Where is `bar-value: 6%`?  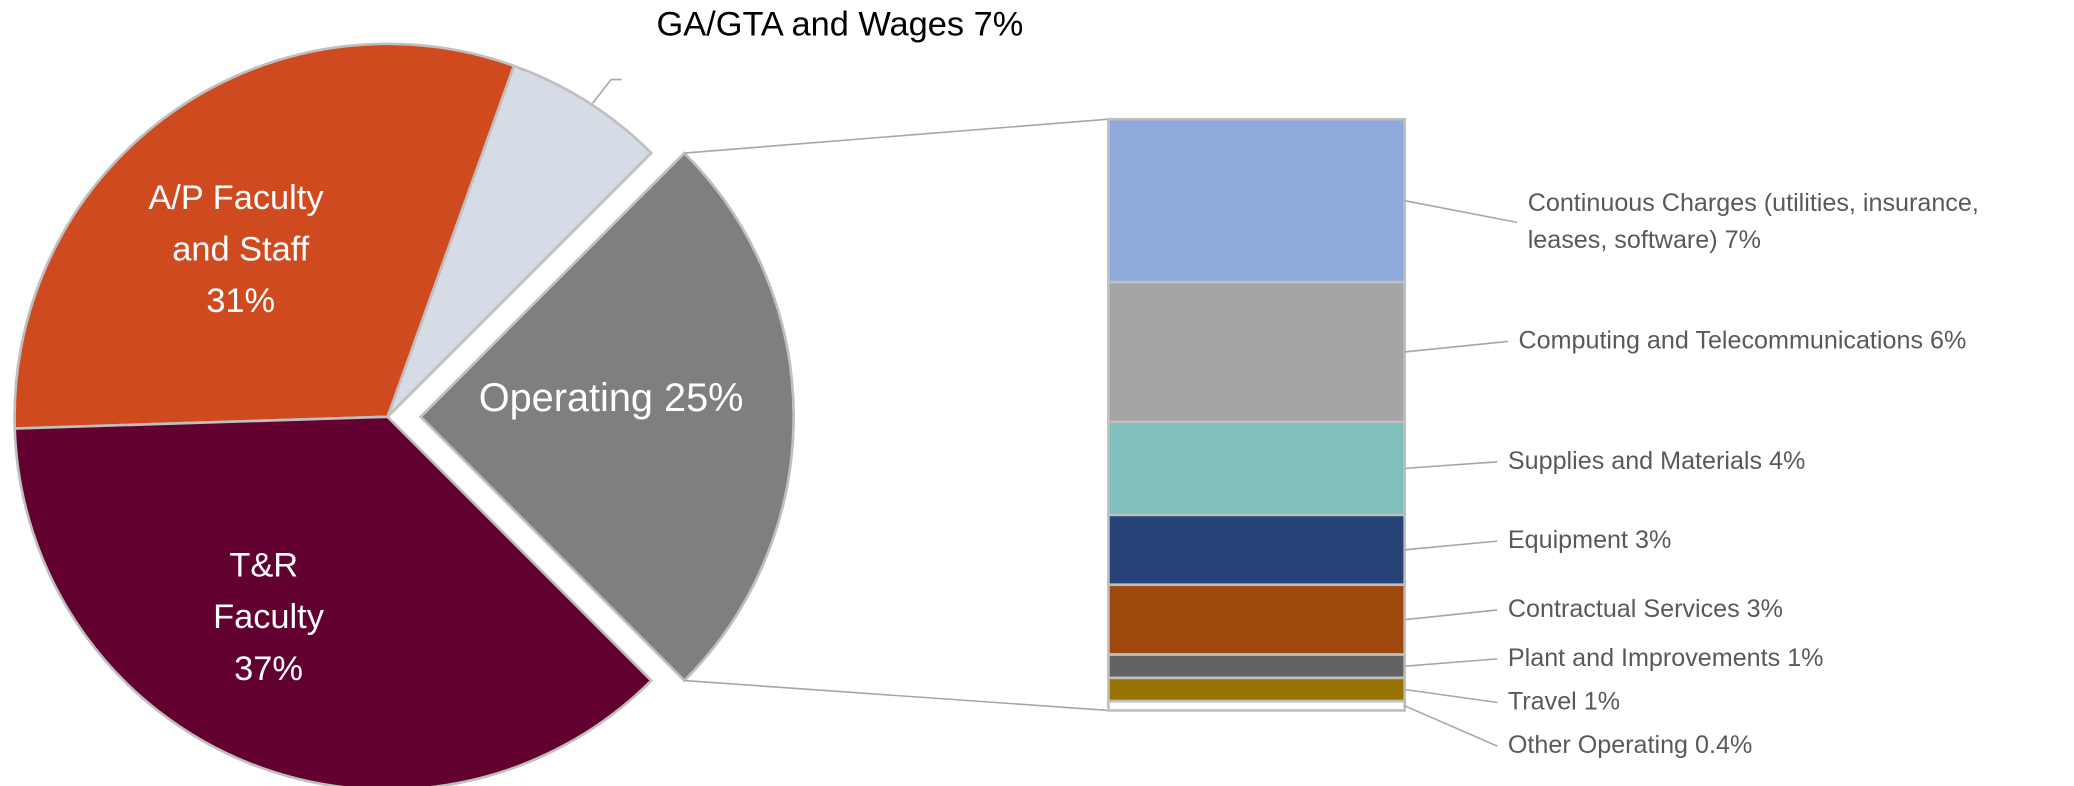
bar-value: 6% is located at coordinates (1948, 340).